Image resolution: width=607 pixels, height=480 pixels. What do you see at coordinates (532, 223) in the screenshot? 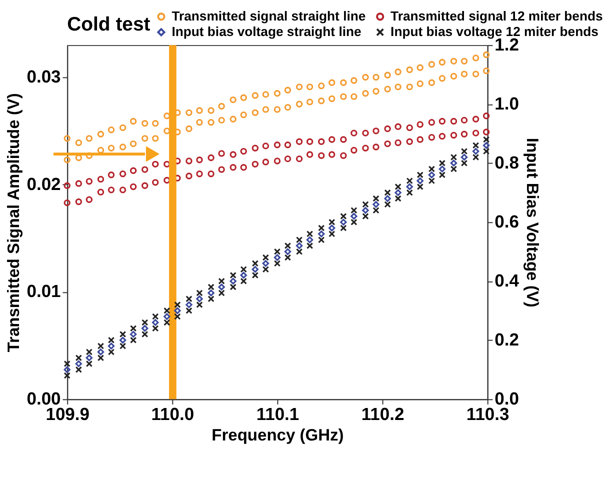
I see `y2-axis-title: Input Bias Voltage (V)` at bounding box center [532, 223].